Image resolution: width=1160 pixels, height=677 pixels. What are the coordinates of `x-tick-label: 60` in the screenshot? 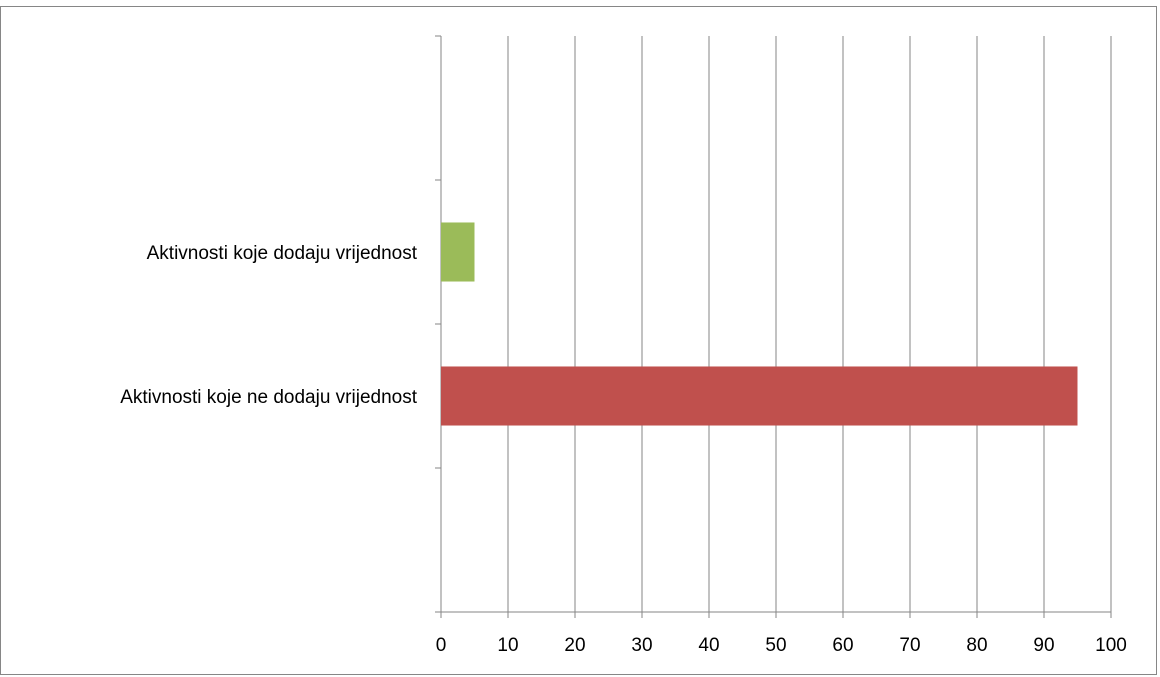 It's located at (842, 645).